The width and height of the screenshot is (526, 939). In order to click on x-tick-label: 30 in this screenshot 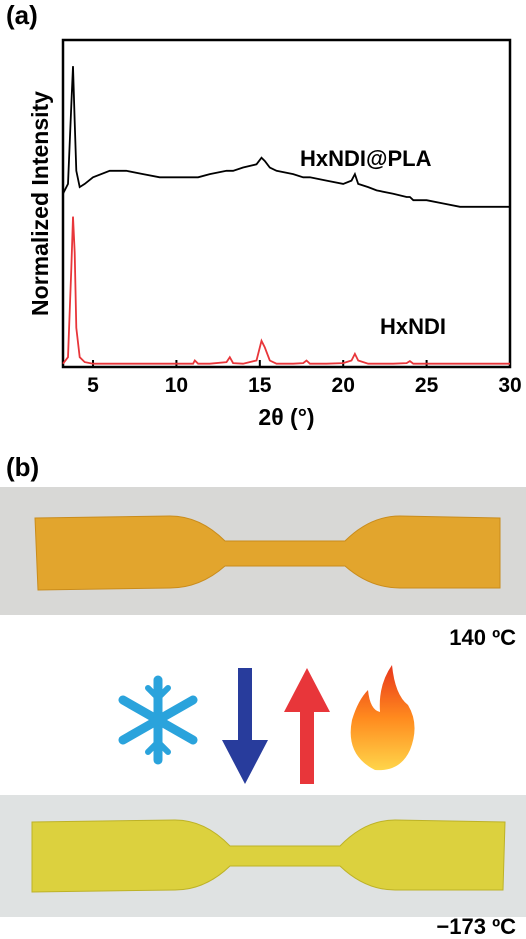, I will do `click(509, 385)`.